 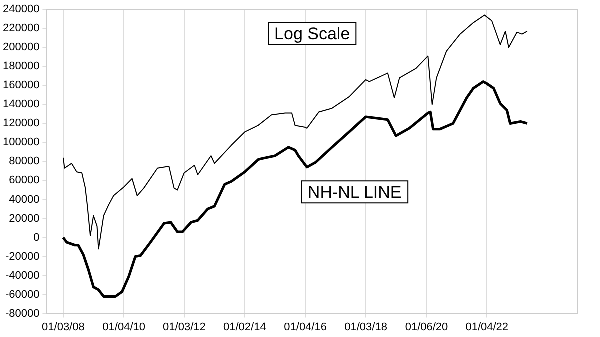 I want to click on y-tick-label: 0, so click(x=37, y=238).